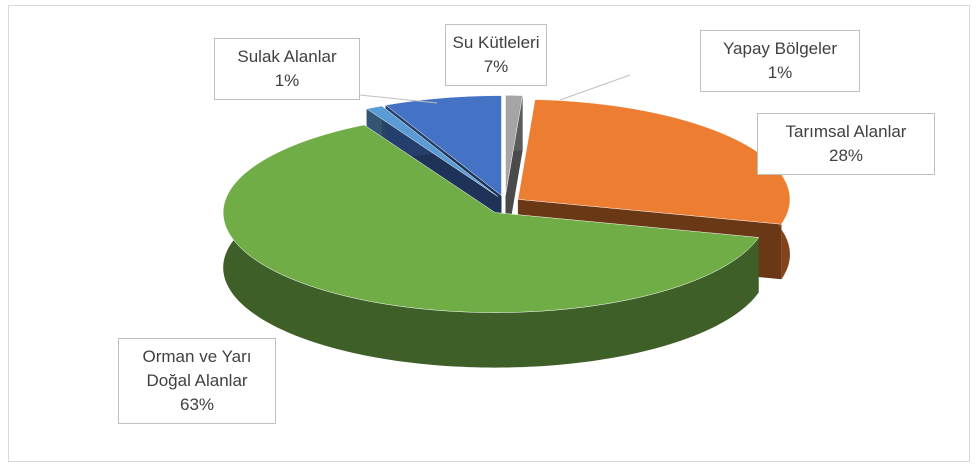 The image size is (979, 467). I want to click on label-value: 63%, so click(197, 404).